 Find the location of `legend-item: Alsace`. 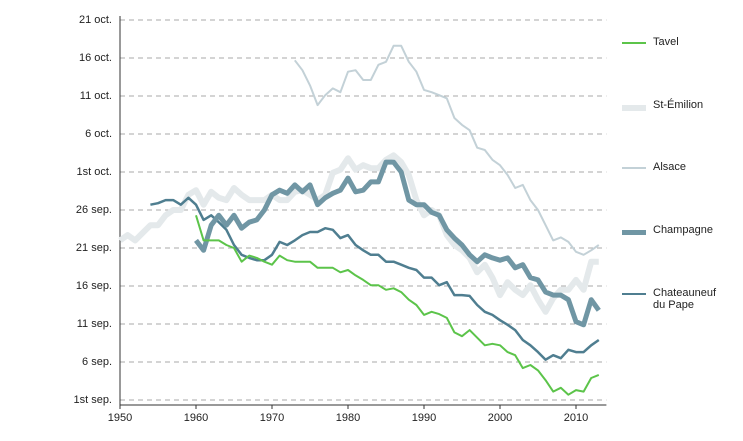

legend-item: Alsace is located at coordinates (679, 167).